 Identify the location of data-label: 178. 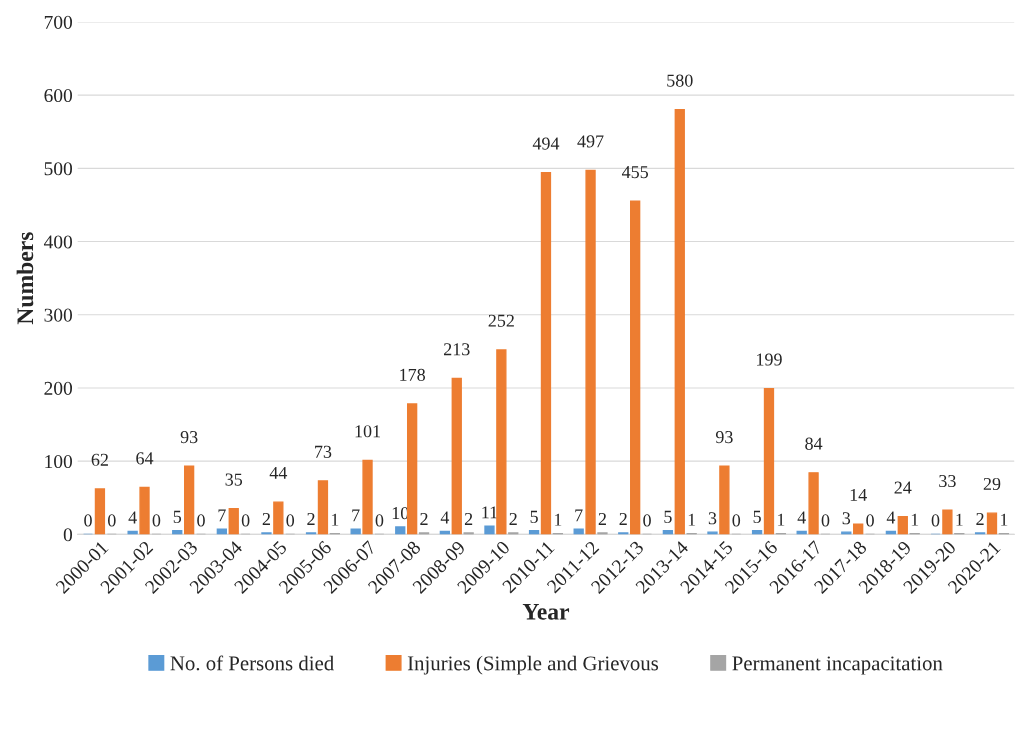
(413, 374).